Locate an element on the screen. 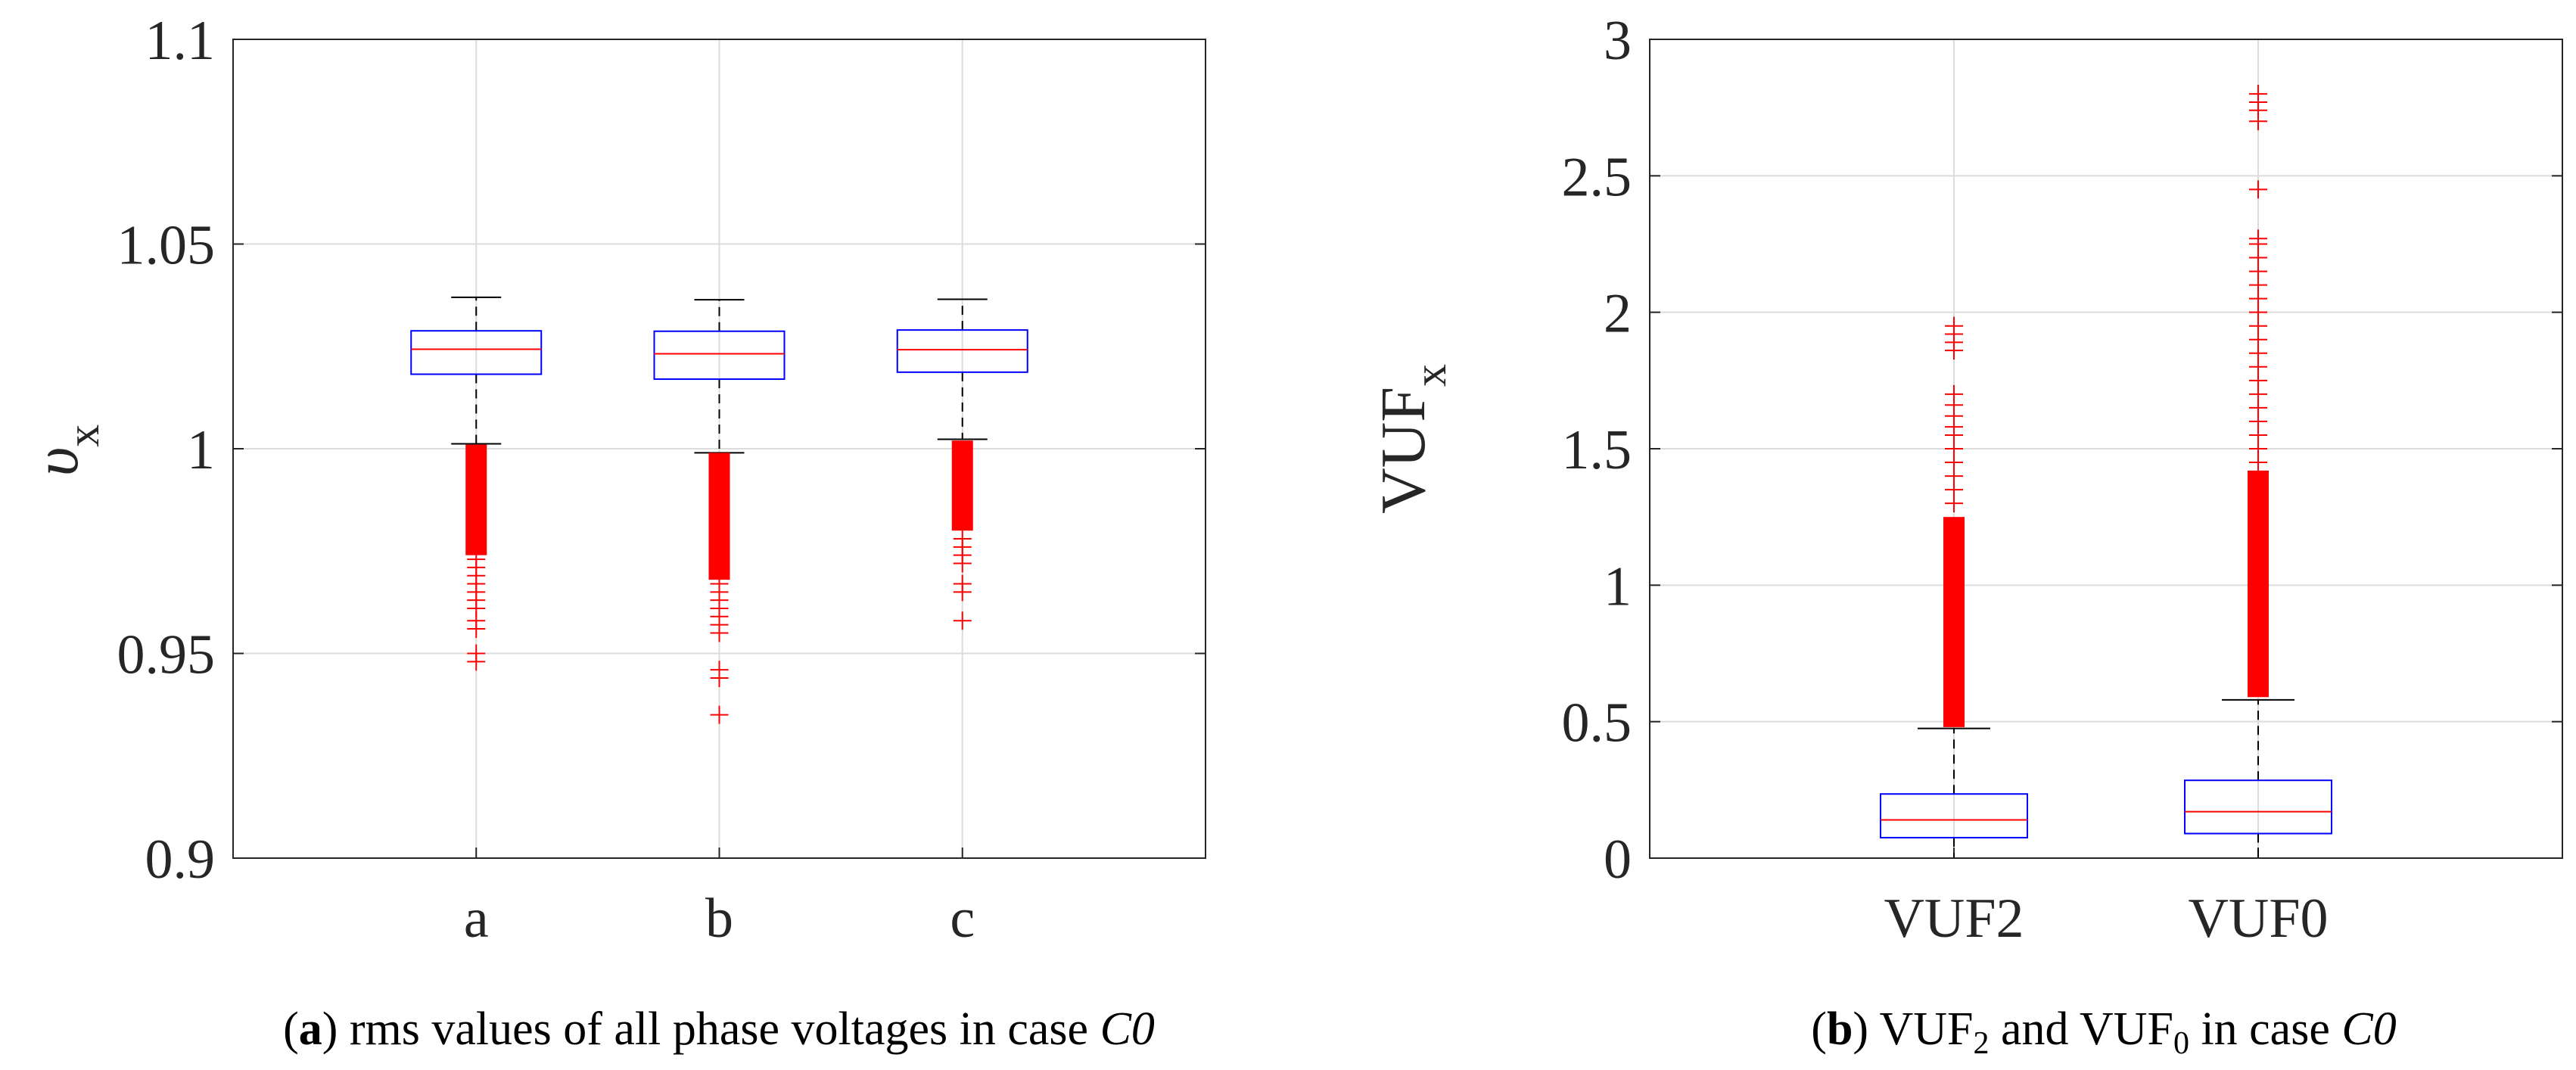 The image size is (2576, 1070). y-tick-label: 1.5 is located at coordinates (1597, 450).